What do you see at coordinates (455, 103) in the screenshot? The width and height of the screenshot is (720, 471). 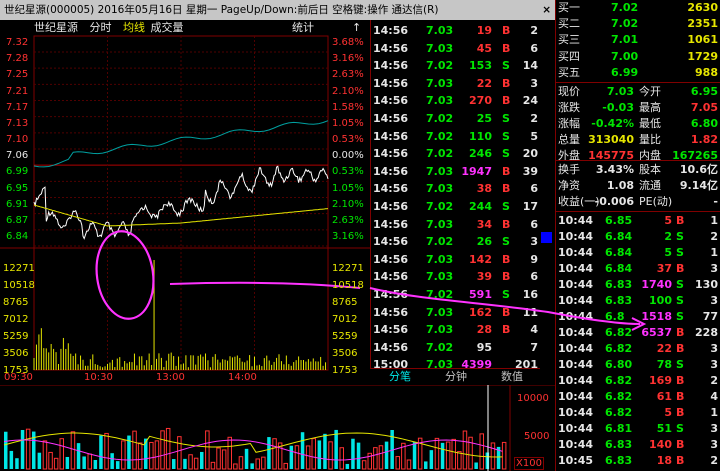 I see `tick-row: 14:56 7.03 270 B 24` at bounding box center [455, 103].